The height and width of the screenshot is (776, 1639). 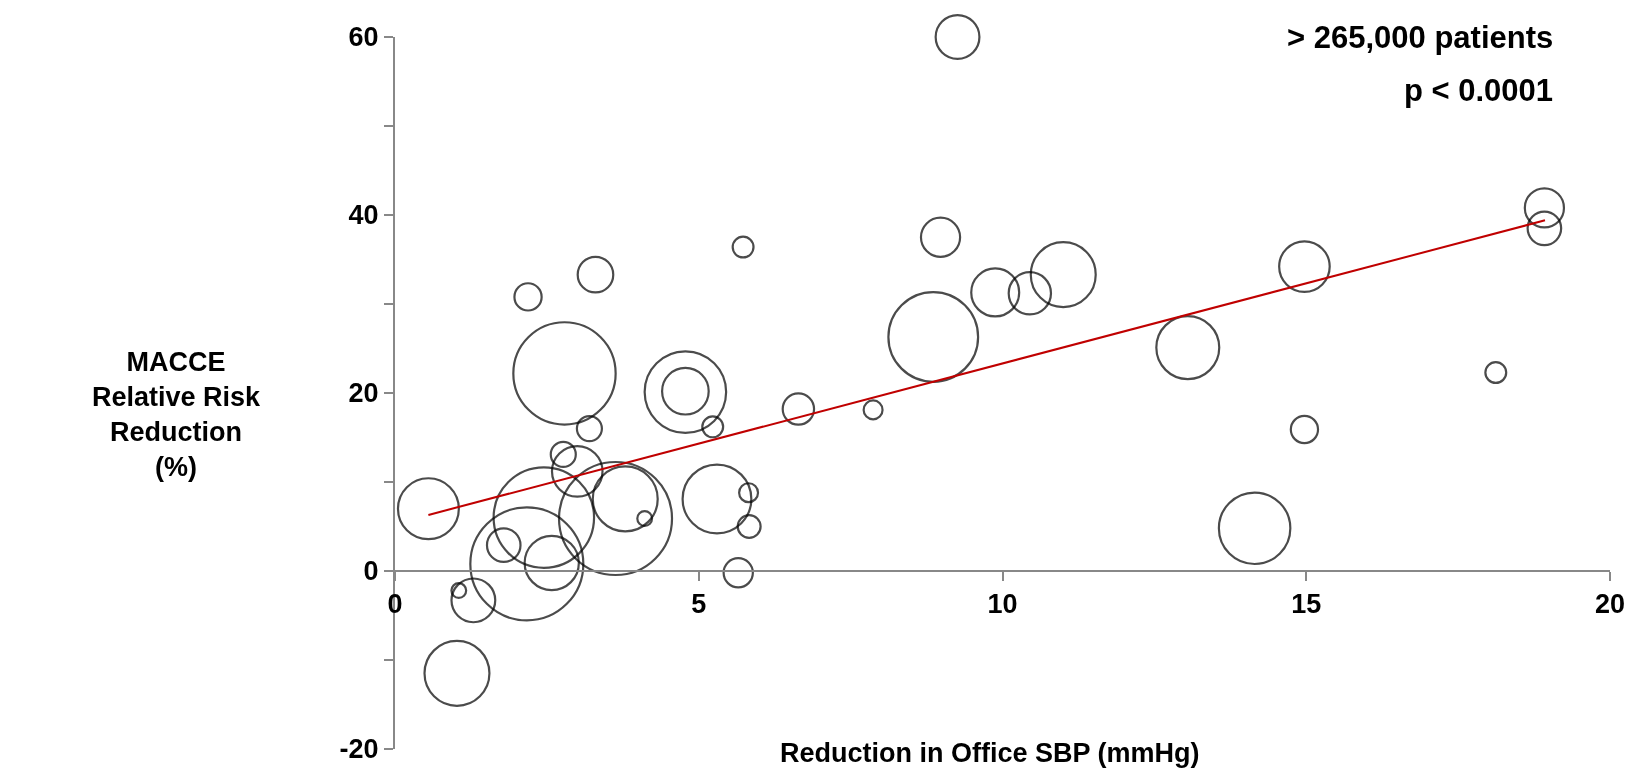 What do you see at coordinates (359, 749) in the screenshot?
I see `y-tick-label: -20` at bounding box center [359, 749].